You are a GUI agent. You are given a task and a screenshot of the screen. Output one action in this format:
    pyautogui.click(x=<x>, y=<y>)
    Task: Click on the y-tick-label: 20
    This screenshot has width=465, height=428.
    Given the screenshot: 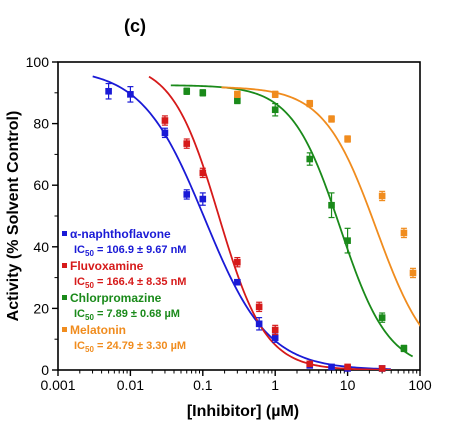 What is the action you would take?
    pyautogui.click(x=41, y=308)
    